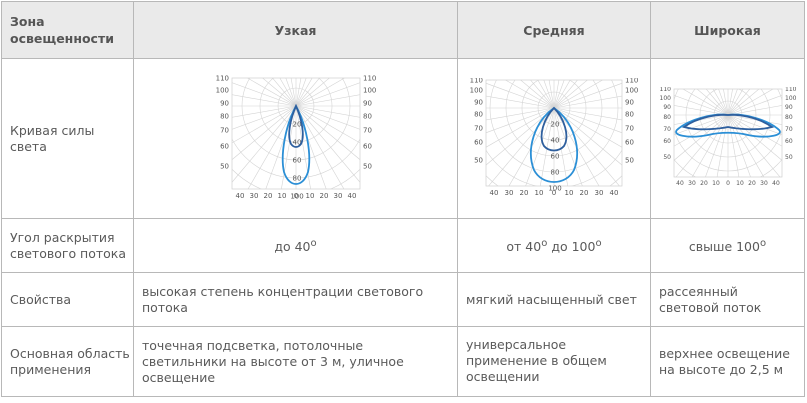 This screenshot has height=403, width=807. Describe the element at coordinates (524, 246) in the screenshot. I see `angle-medium-from: от 40` at that location.